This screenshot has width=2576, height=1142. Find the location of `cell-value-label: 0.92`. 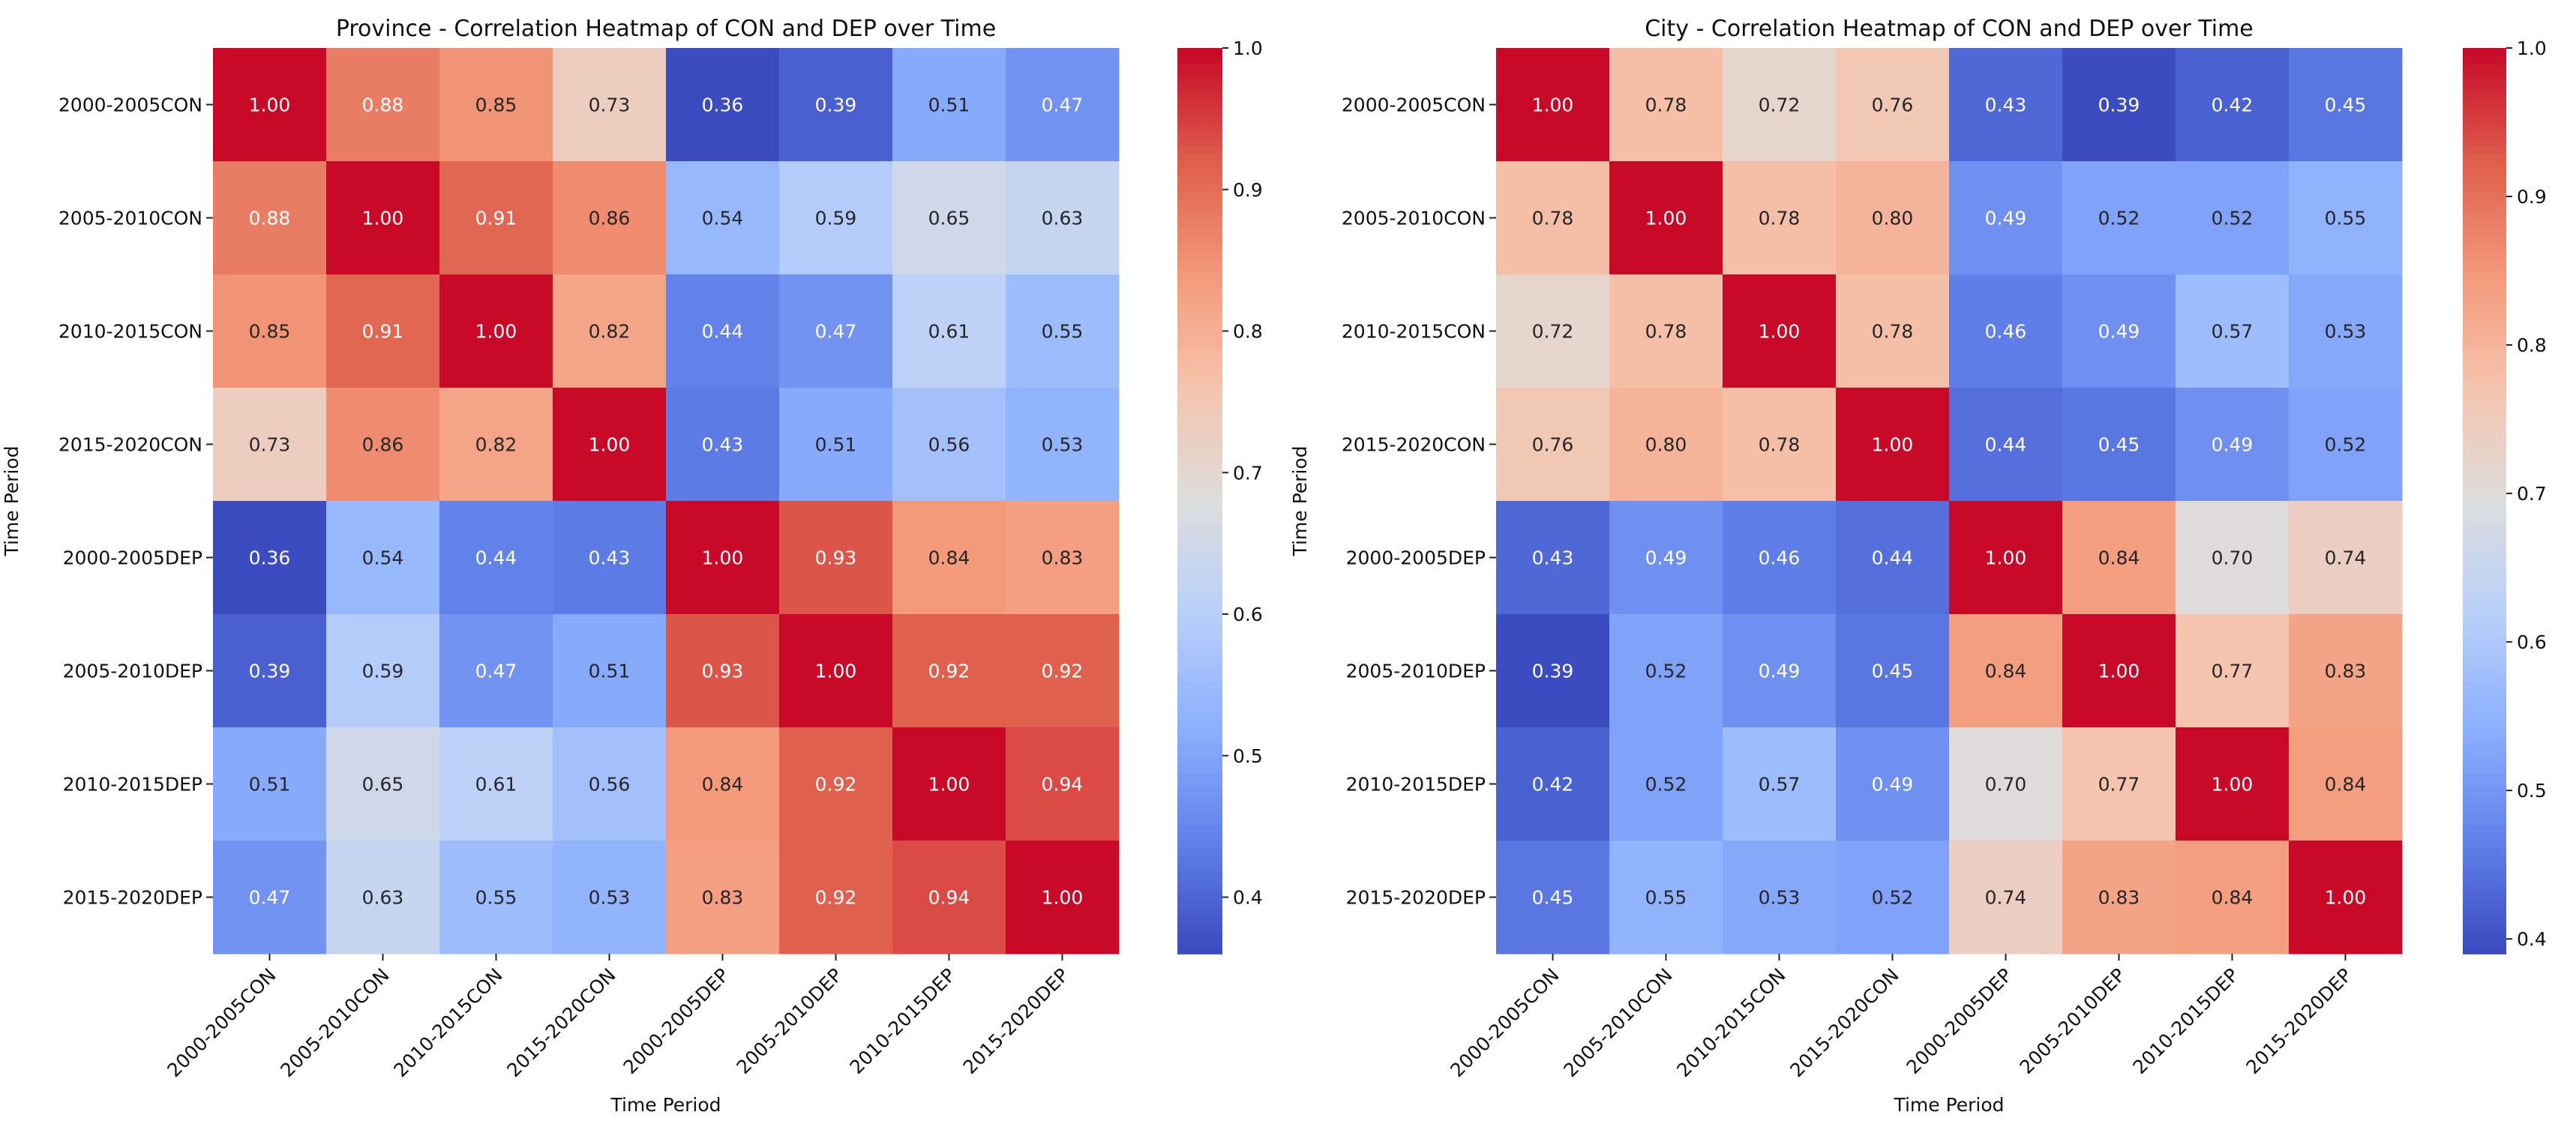

cell-value-label: 0.92 is located at coordinates (1063, 672).